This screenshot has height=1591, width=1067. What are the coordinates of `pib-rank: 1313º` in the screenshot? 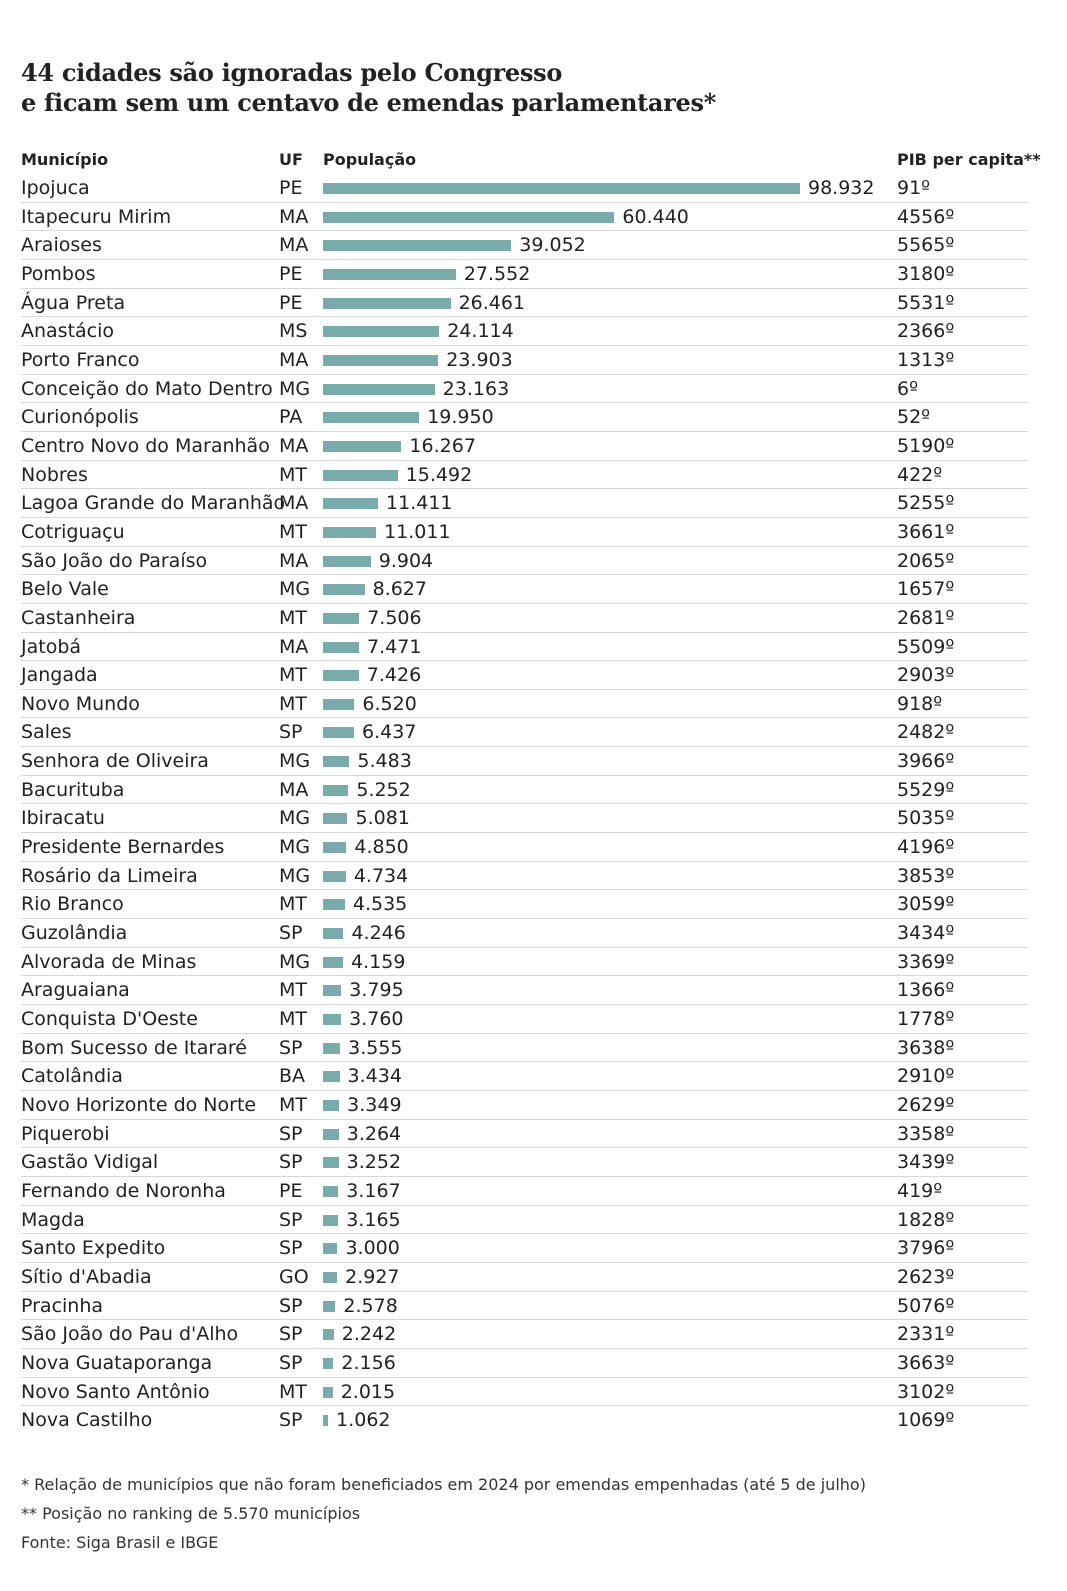 It's located at (926, 359).